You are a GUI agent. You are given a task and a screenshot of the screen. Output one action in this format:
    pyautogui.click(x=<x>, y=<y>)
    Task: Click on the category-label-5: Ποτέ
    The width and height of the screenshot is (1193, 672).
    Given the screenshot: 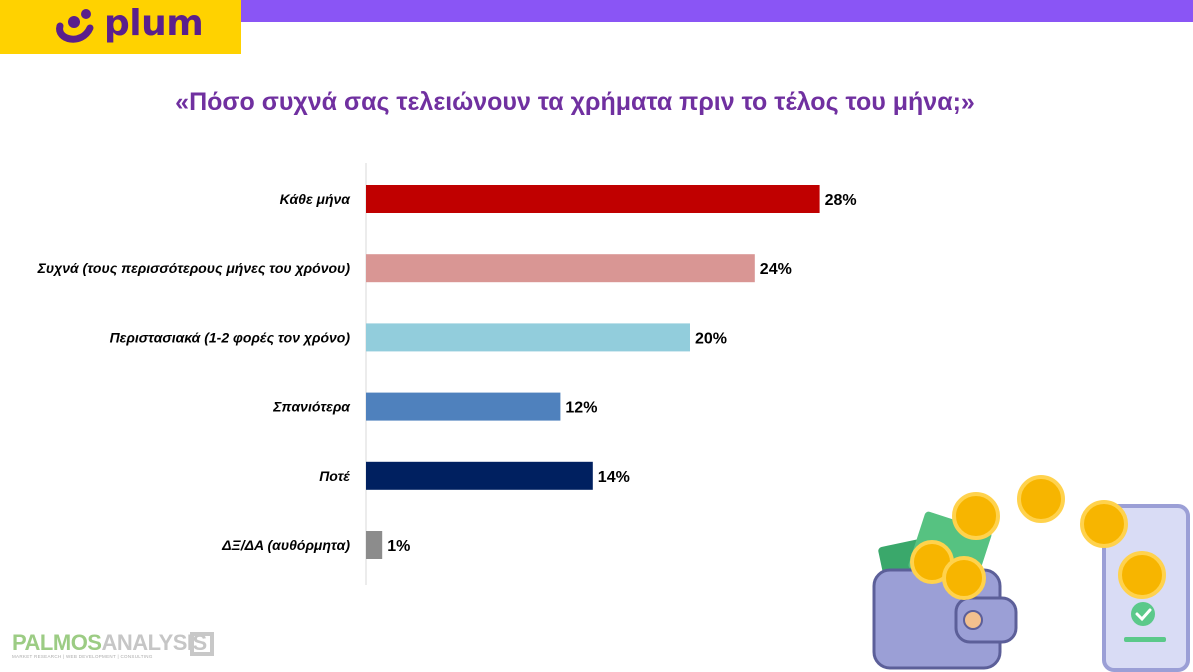 What is the action you would take?
    pyautogui.click(x=334, y=476)
    